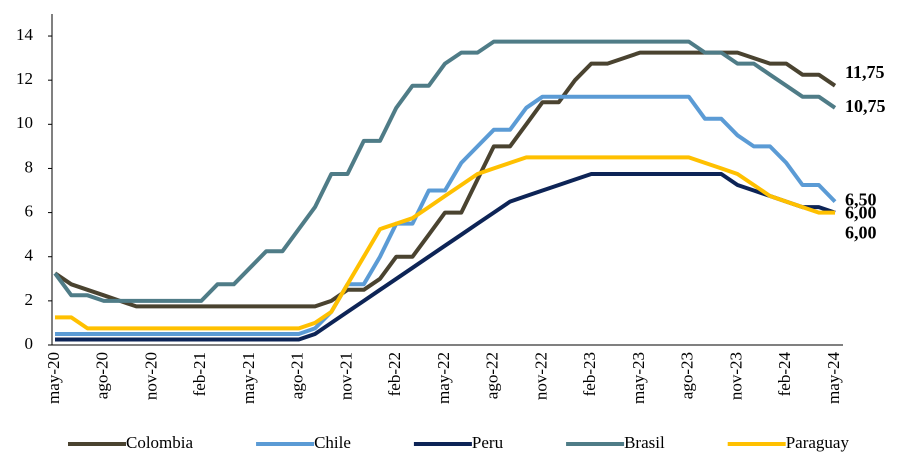 This screenshot has height=454, width=897. I want to click on x-tick-label: feb-21, so click(199, 374).